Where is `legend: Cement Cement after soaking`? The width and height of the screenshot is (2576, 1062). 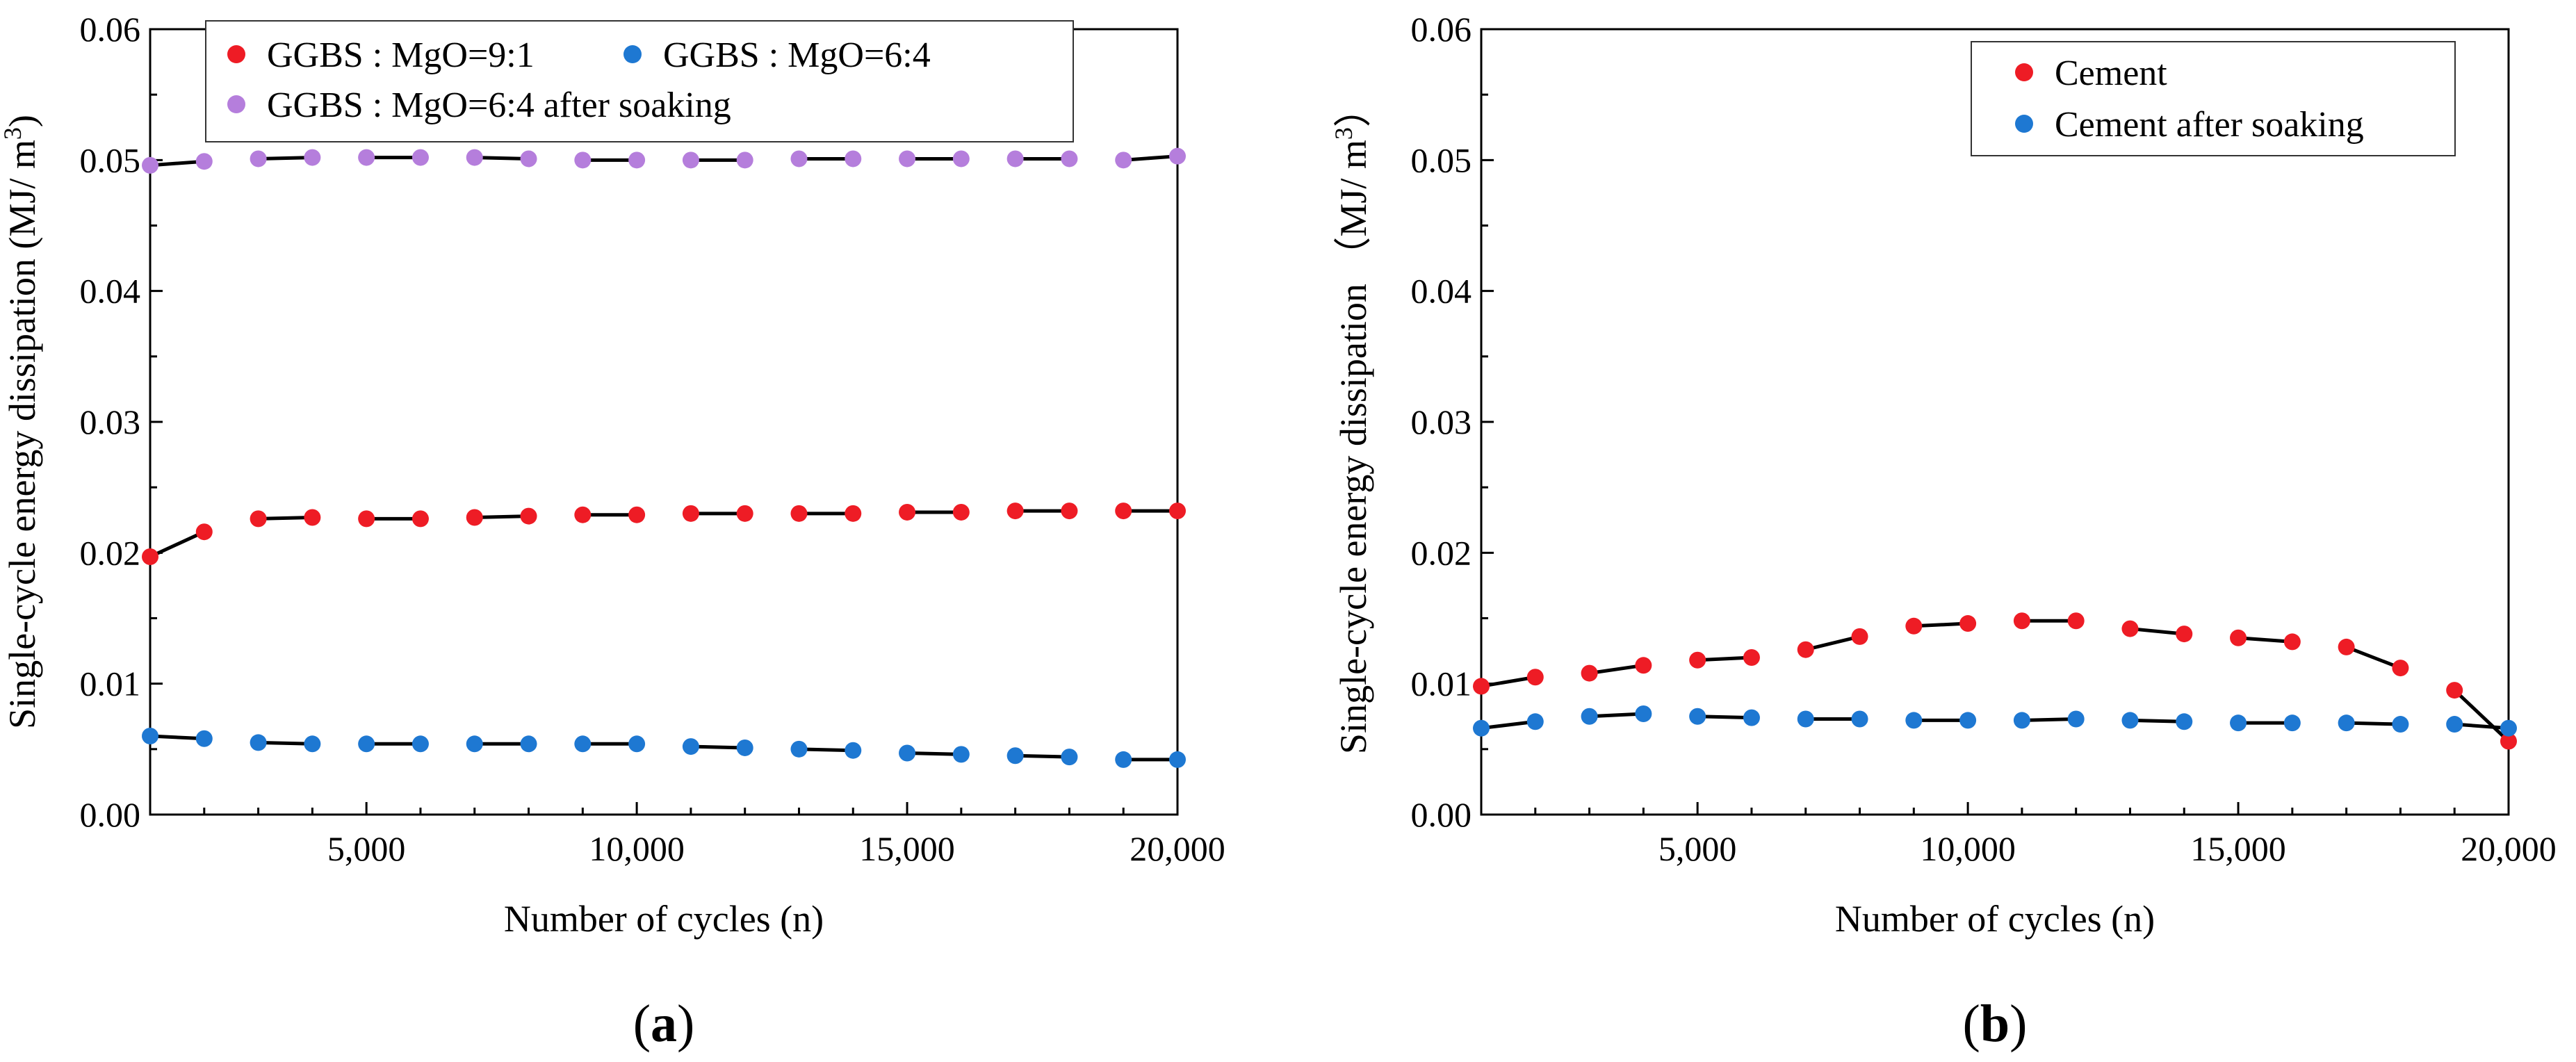
legend: Cement Cement after soaking is located at coordinates (2213, 98).